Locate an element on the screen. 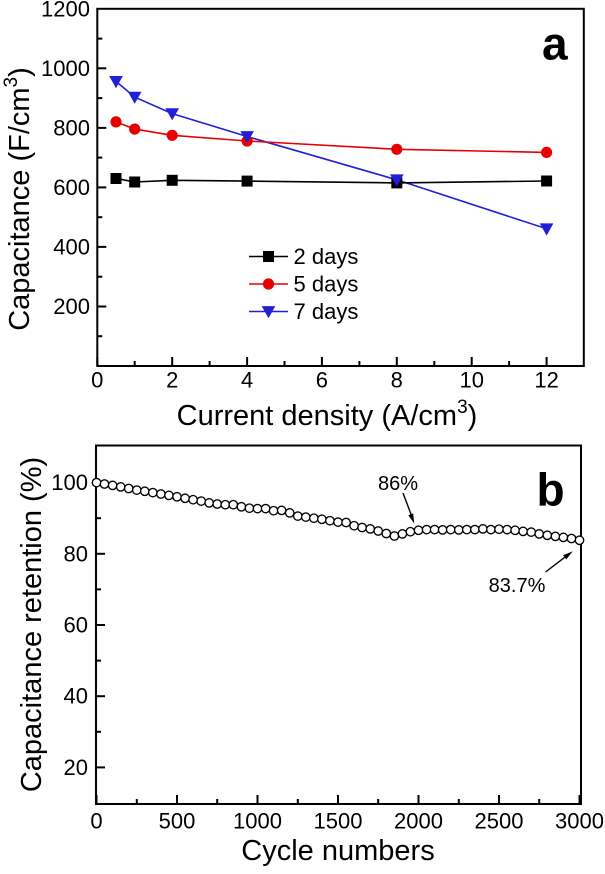 The height and width of the screenshot is (874, 605). svg-text: 600 is located at coordinates (71, 187).